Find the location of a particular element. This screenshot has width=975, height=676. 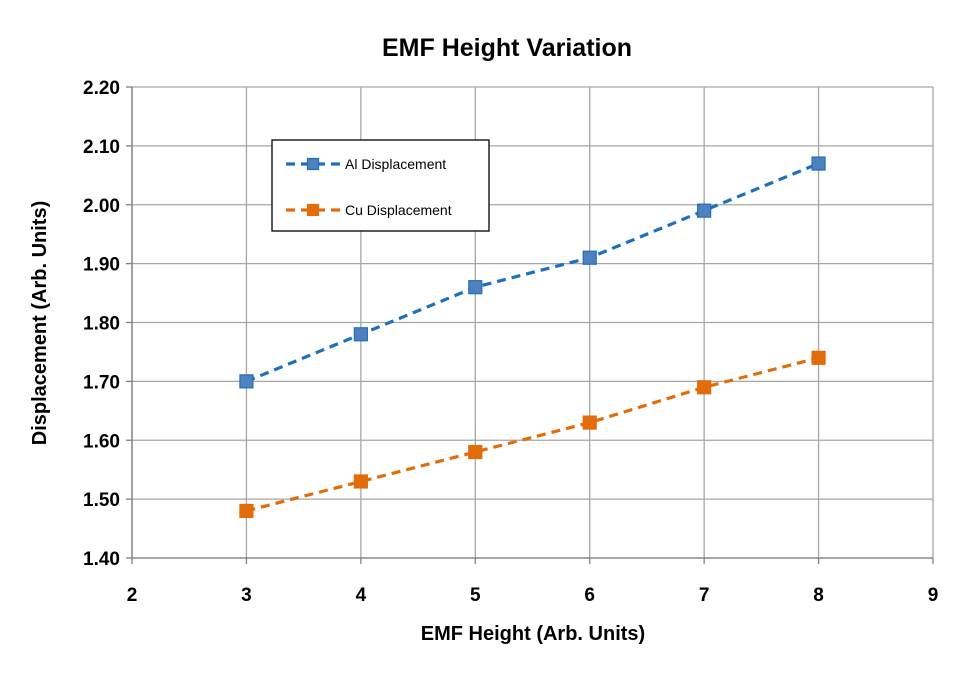

y-tick-label: 1.40 is located at coordinates (101, 559).